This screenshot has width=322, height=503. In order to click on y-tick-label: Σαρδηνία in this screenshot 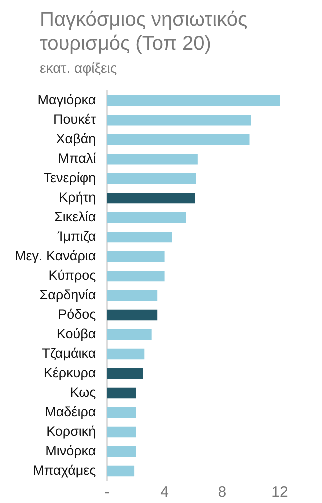, I will do `click(68, 295)`.